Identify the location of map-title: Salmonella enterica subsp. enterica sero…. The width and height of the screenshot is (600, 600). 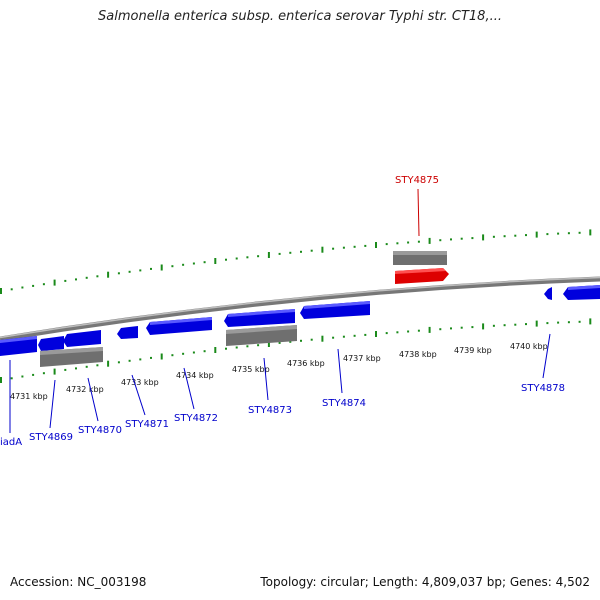
(300, 16).